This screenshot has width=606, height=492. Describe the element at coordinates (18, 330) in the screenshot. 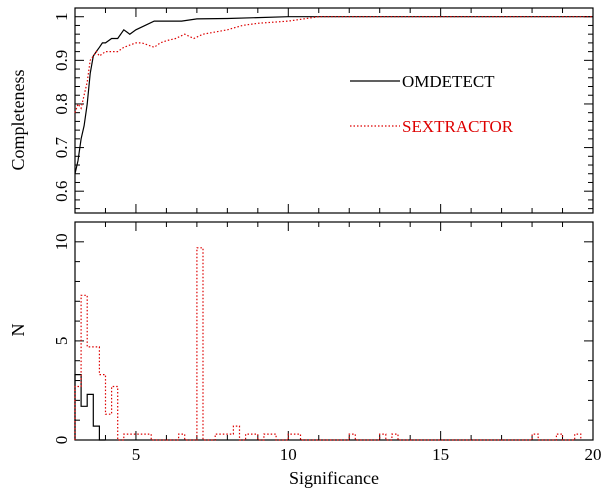

I see `count-axis-label: N` at that location.